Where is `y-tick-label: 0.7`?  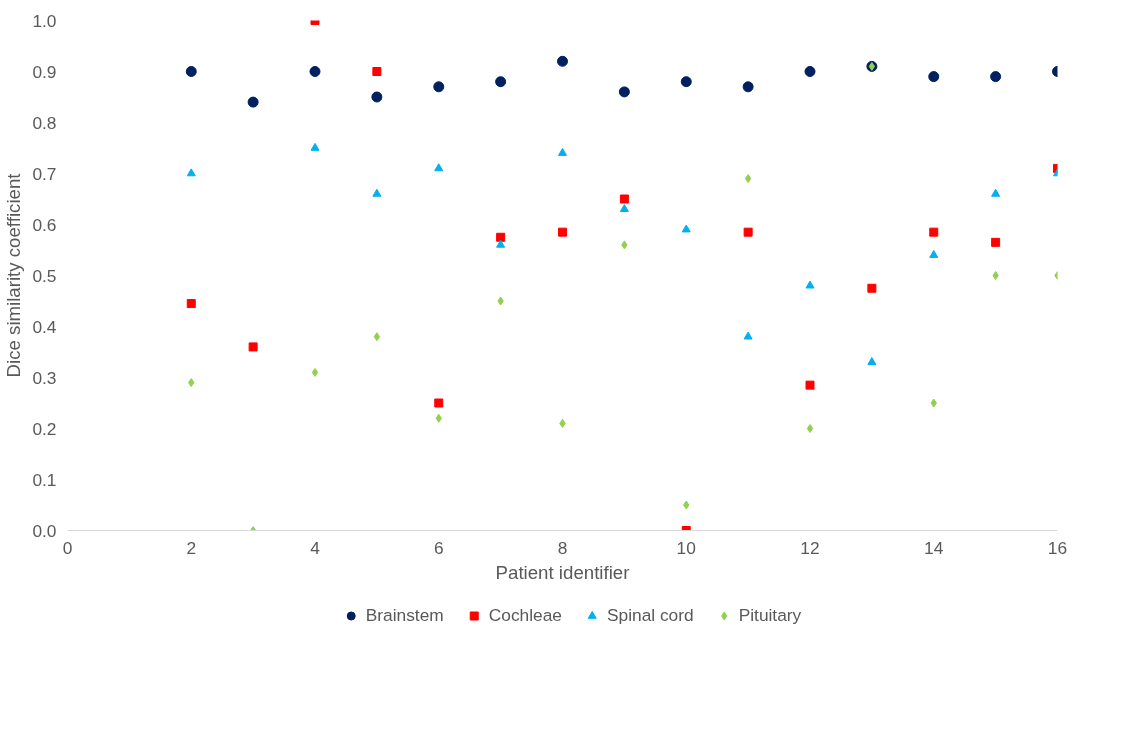 y-tick-label: 0.7 is located at coordinates (44, 173).